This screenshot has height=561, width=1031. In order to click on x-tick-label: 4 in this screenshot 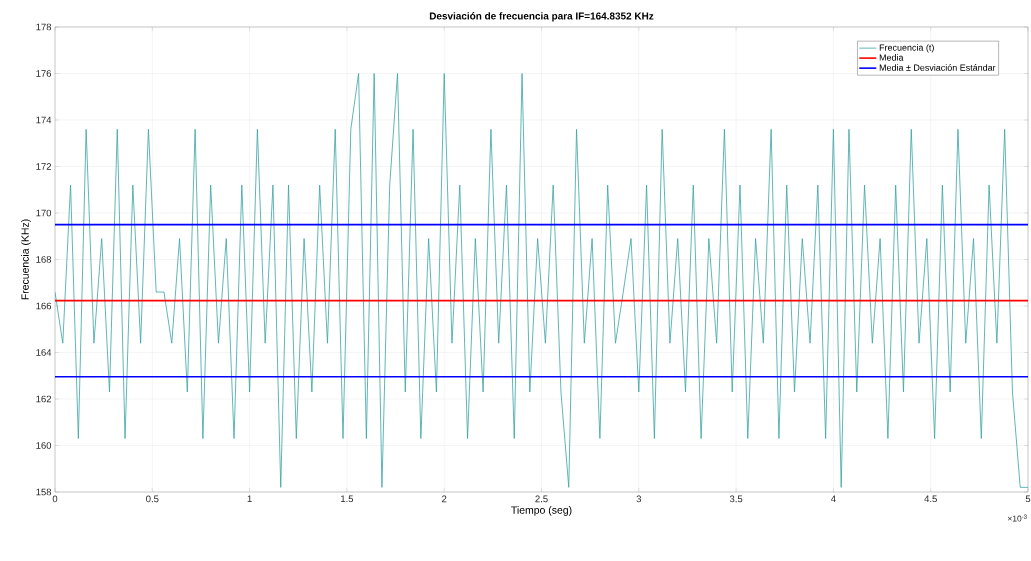, I will do `click(833, 499)`.